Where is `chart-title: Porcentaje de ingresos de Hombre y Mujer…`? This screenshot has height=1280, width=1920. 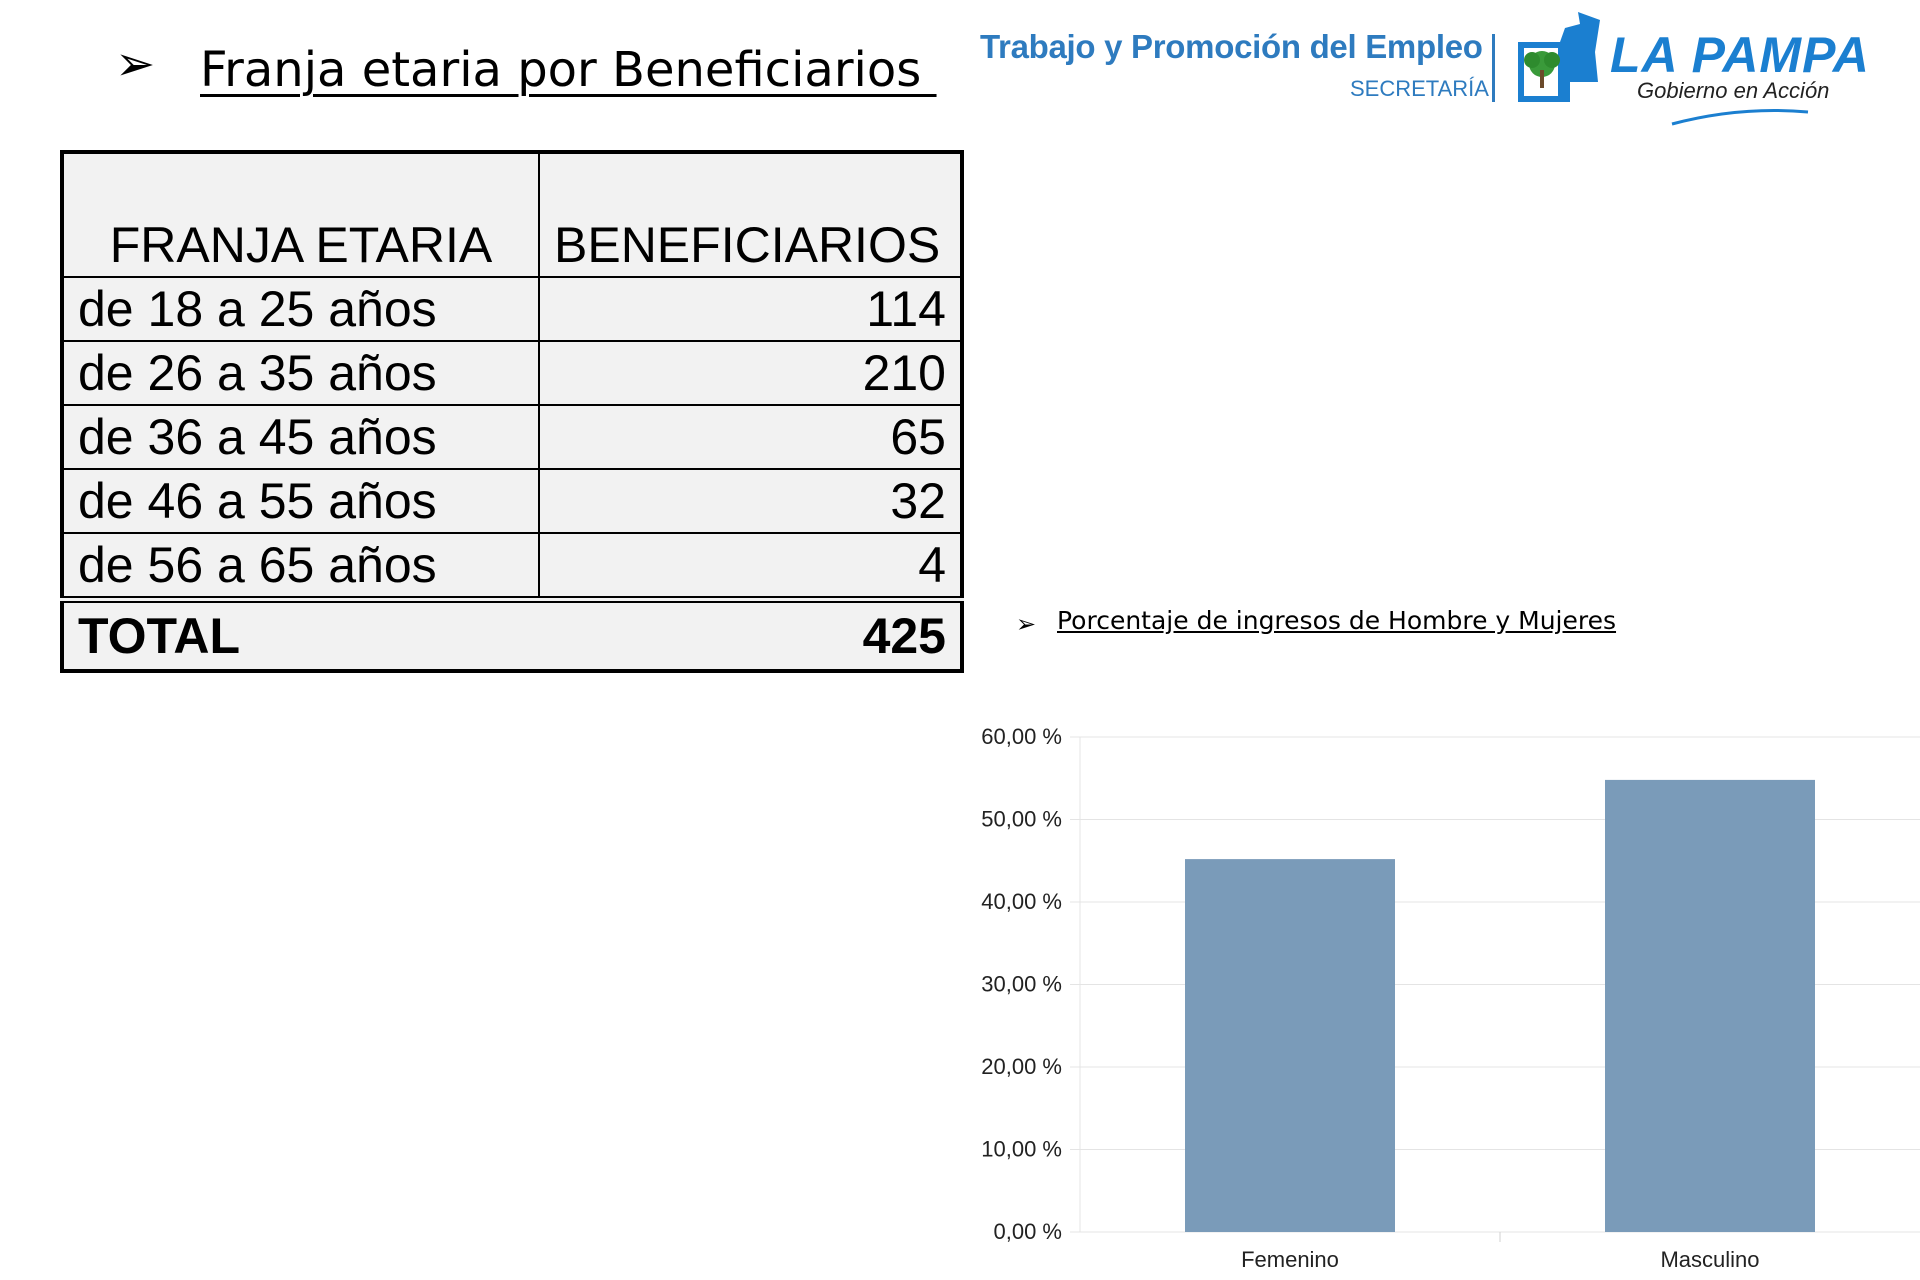 chart-title: Porcentaje de ingresos de Hombre y Mujer… is located at coordinates (1337, 620).